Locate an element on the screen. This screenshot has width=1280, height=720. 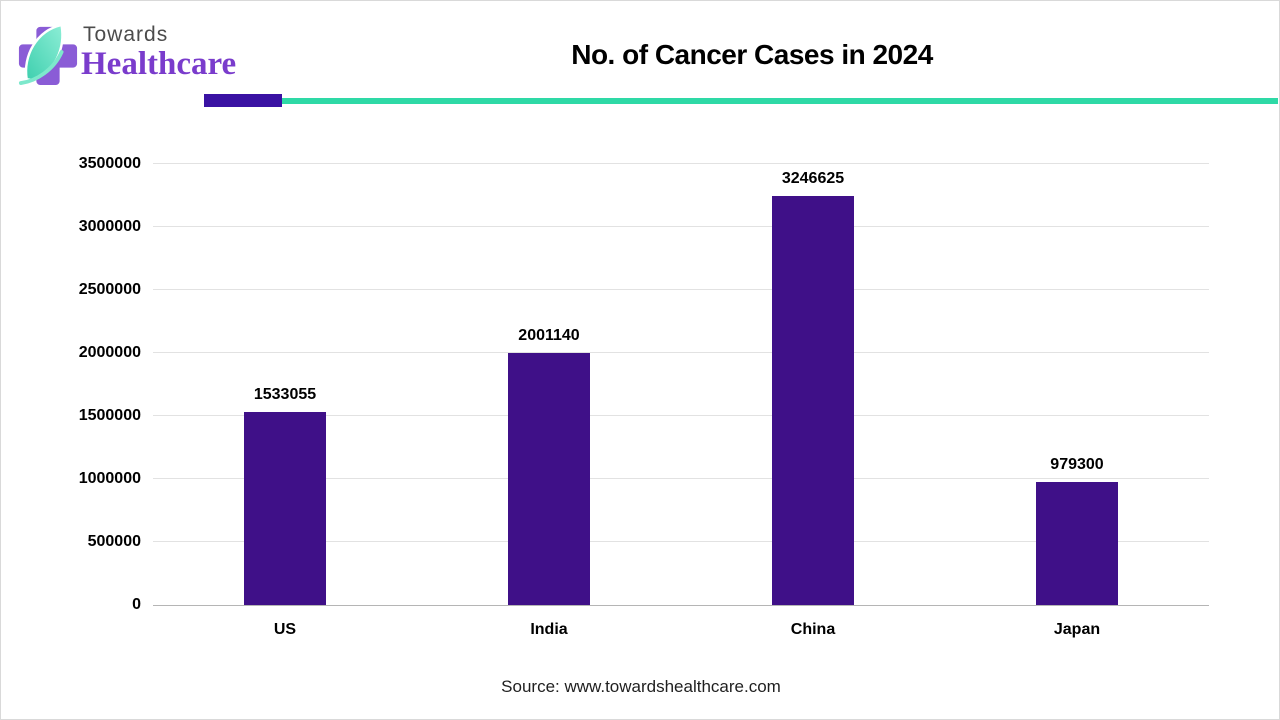
bar-value-label-us: 1533055 is located at coordinates (285, 394).